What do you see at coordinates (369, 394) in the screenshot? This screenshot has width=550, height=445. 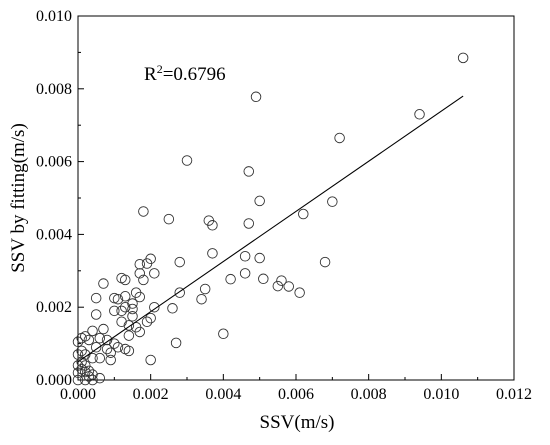 I see `x-tick-label: 0.008` at bounding box center [369, 394].